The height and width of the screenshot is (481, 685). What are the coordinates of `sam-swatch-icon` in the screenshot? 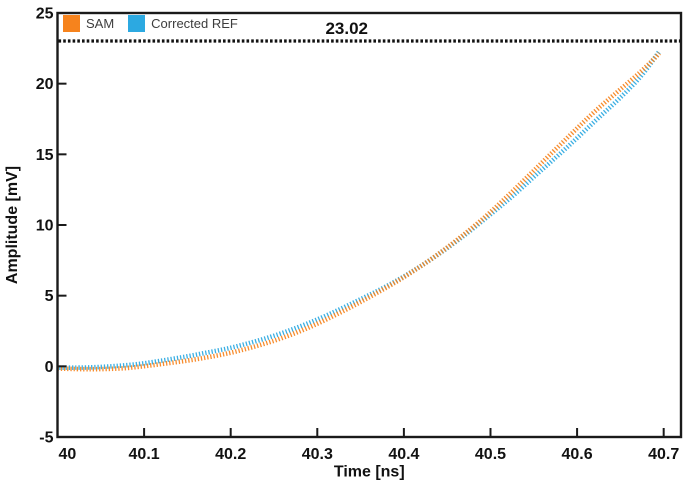 It's located at (71, 23).